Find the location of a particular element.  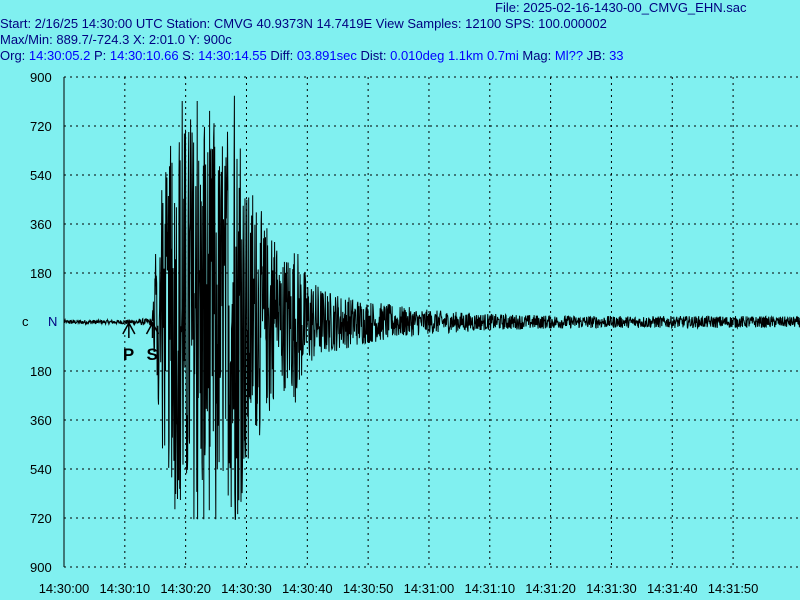

x-tick-label: 14:30:10 is located at coordinates (125, 588).